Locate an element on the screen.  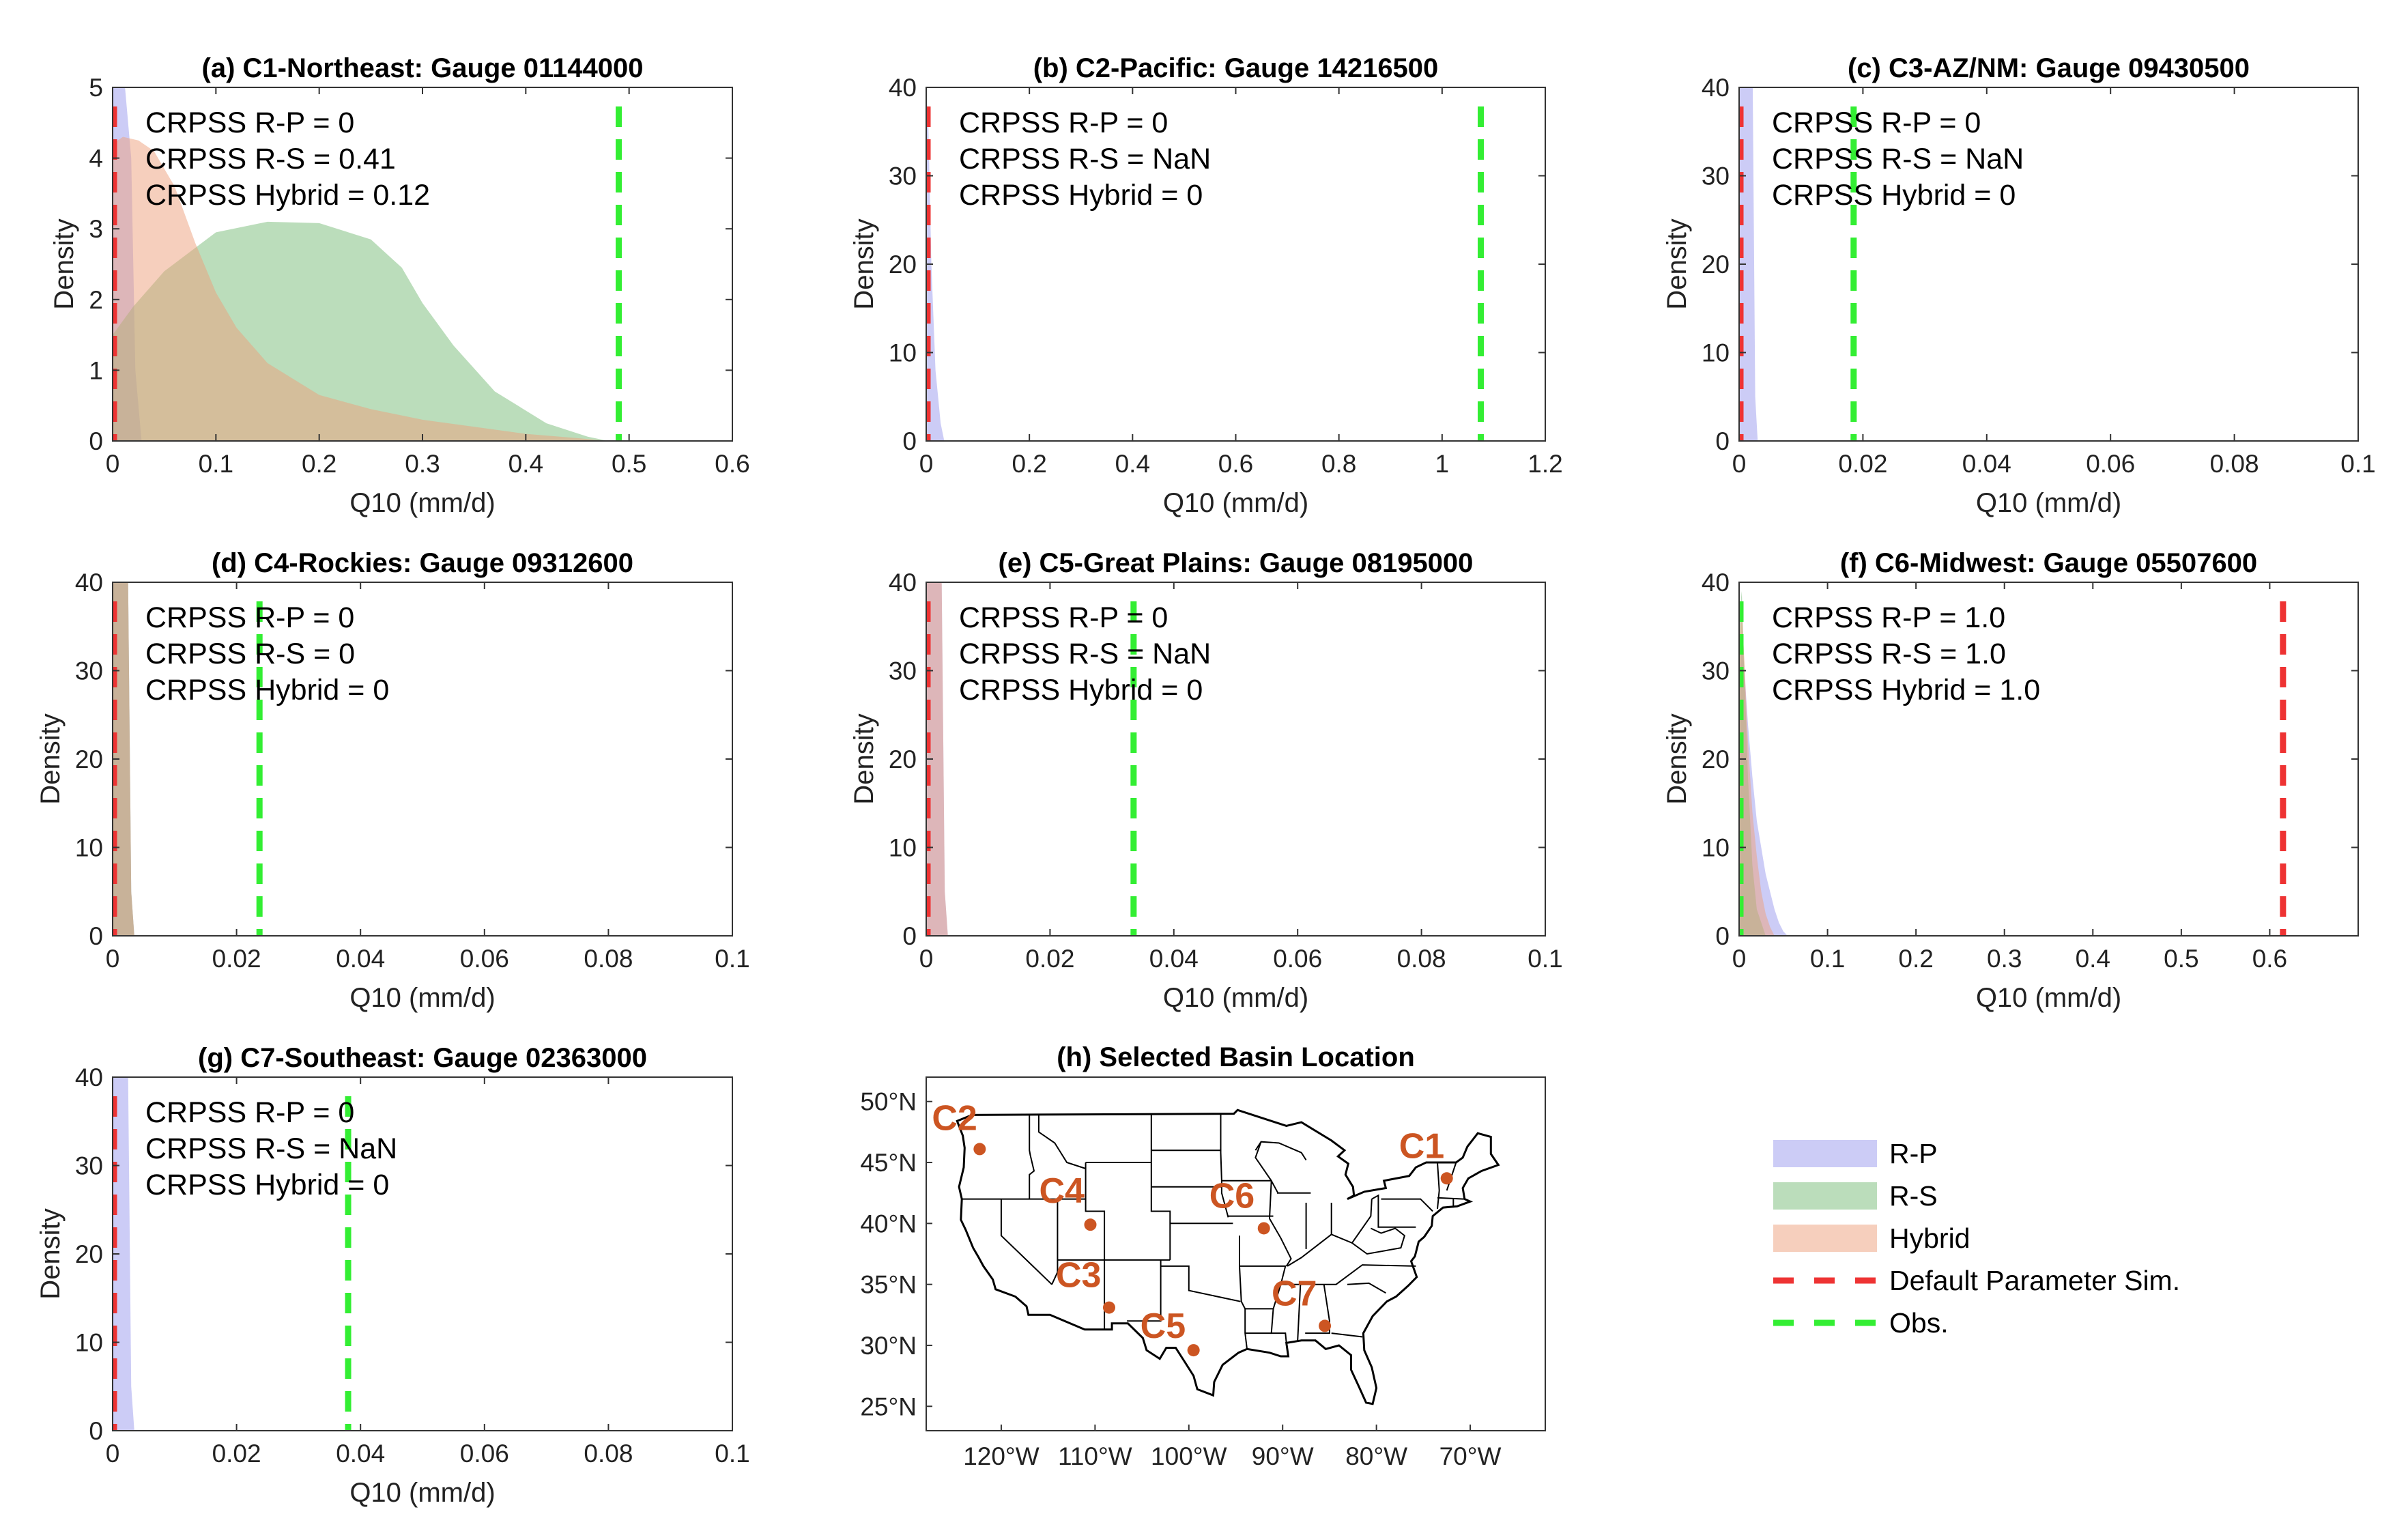
x-tick-label: 1.2 is located at coordinates (1545, 464).